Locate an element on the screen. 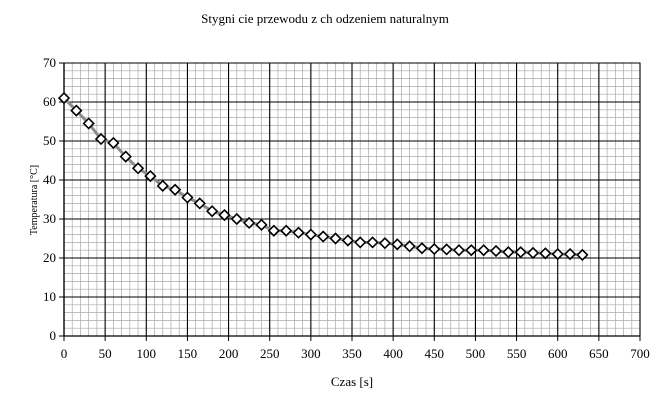 The width and height of the screenshot is (667, 408). y-tick-label: 60 is located at coordinates (49, 101).